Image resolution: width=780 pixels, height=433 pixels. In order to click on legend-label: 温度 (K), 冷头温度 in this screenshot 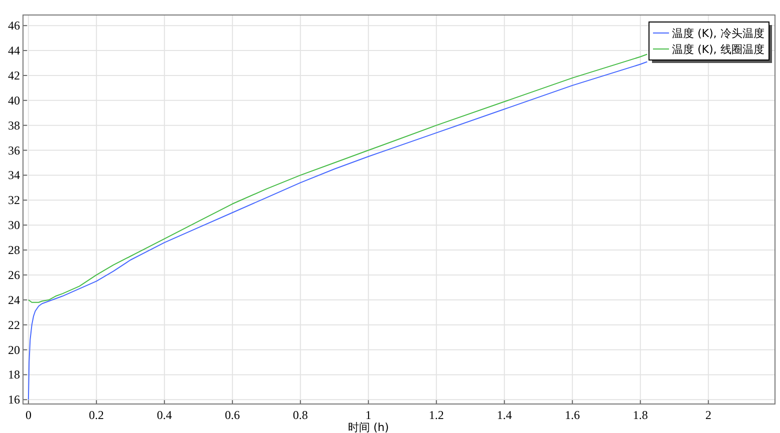, I will do `click(718, 33)`.